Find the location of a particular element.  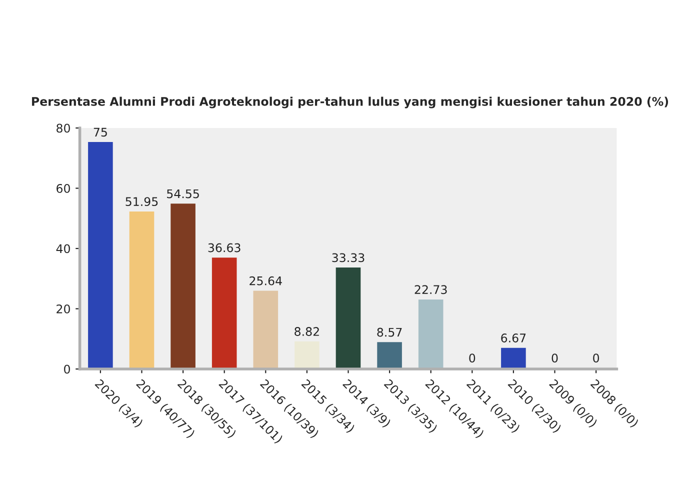

data-label: 8.57 is located at coordinates (389, 332).